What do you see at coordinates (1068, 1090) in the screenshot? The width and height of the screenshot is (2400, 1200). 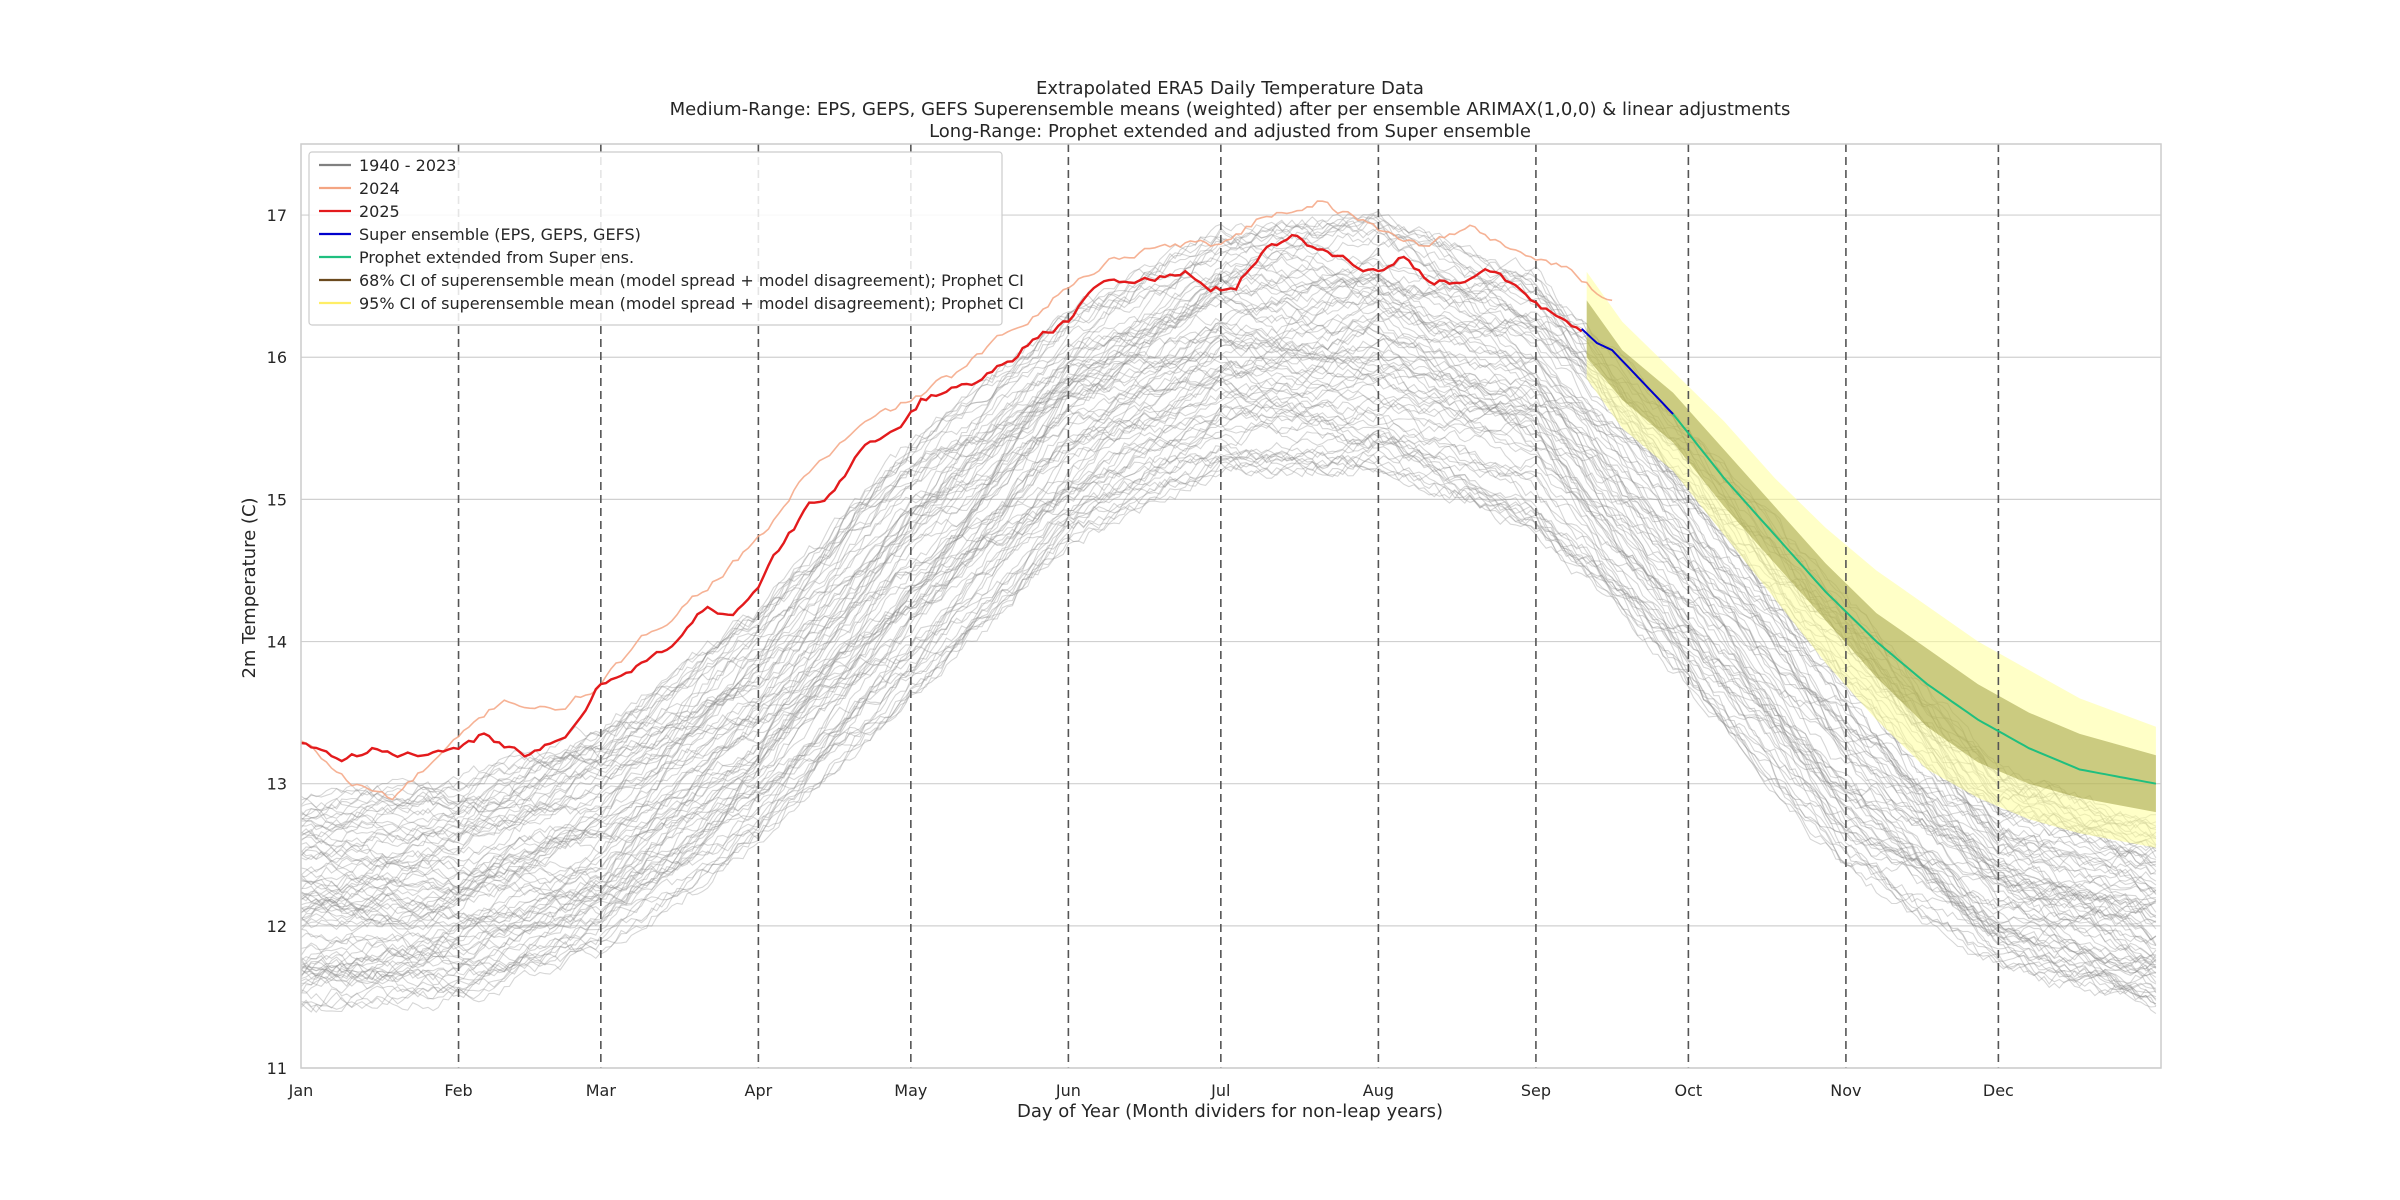 I see `x-tick-label: Jun` at bounding box center [1068, 1090].